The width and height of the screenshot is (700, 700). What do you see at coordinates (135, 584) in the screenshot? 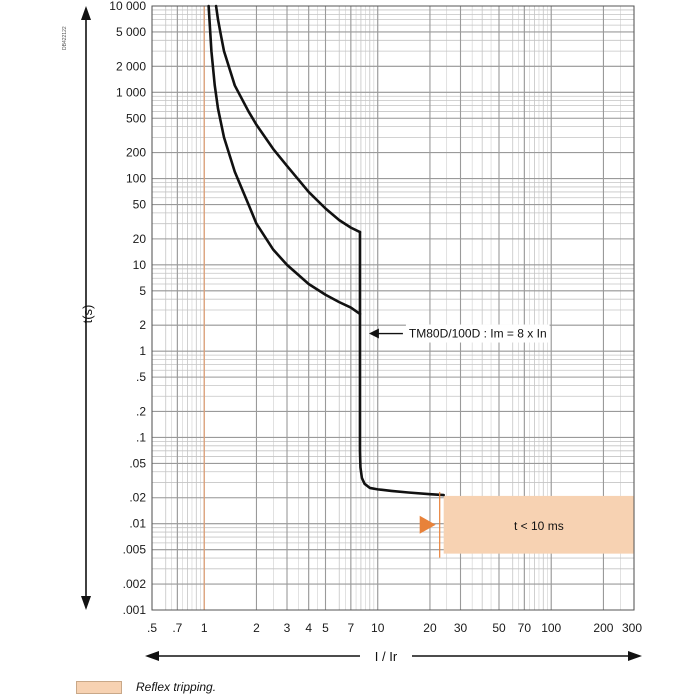
I see `y-tick-label: .002` at bounding box center [135, 584].